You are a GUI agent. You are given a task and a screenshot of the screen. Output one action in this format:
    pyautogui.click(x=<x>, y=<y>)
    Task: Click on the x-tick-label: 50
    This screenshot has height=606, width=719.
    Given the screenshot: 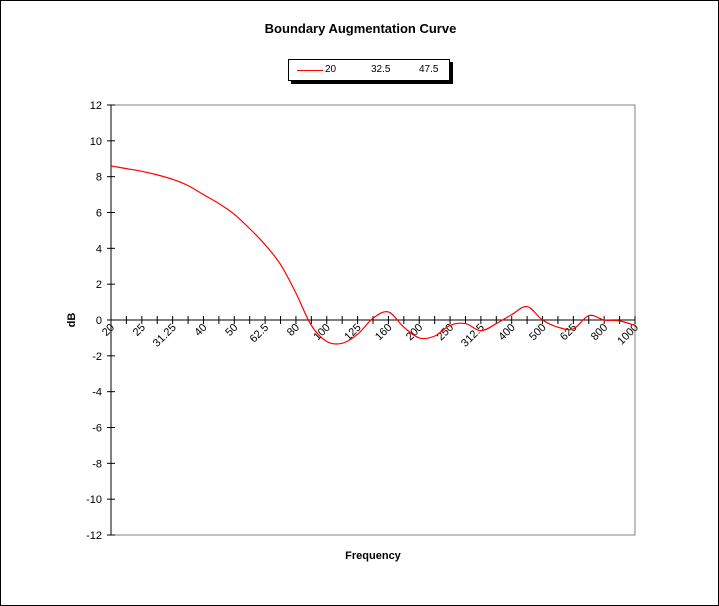 What is the action you would take?
    pyautogui.click(x=231, y=330)
    